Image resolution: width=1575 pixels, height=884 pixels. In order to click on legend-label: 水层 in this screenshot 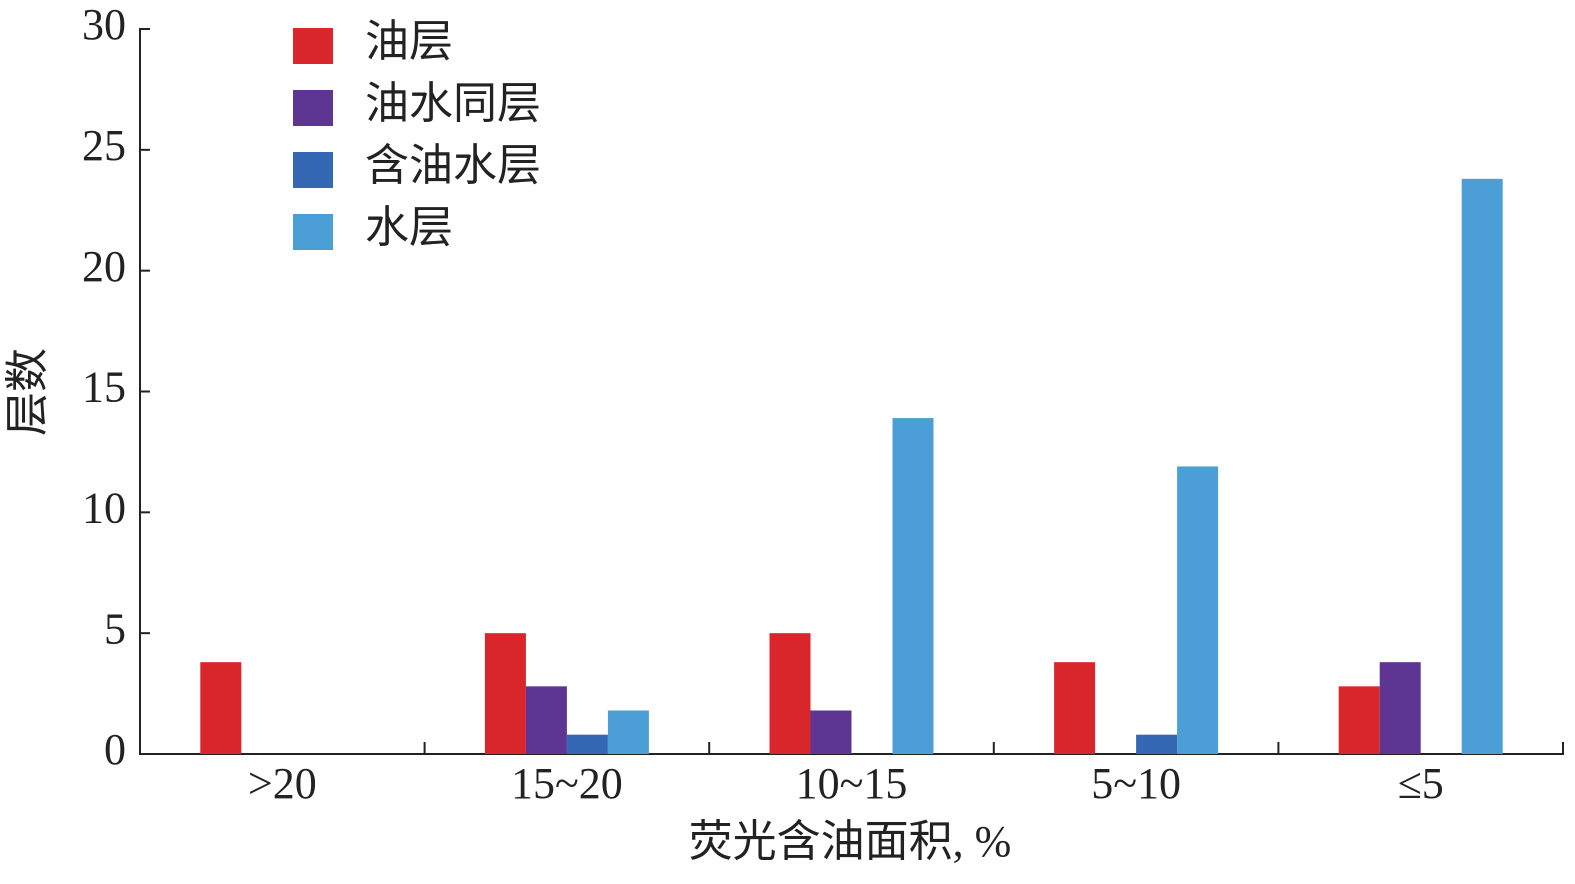, I will do `click(409, 227)`.